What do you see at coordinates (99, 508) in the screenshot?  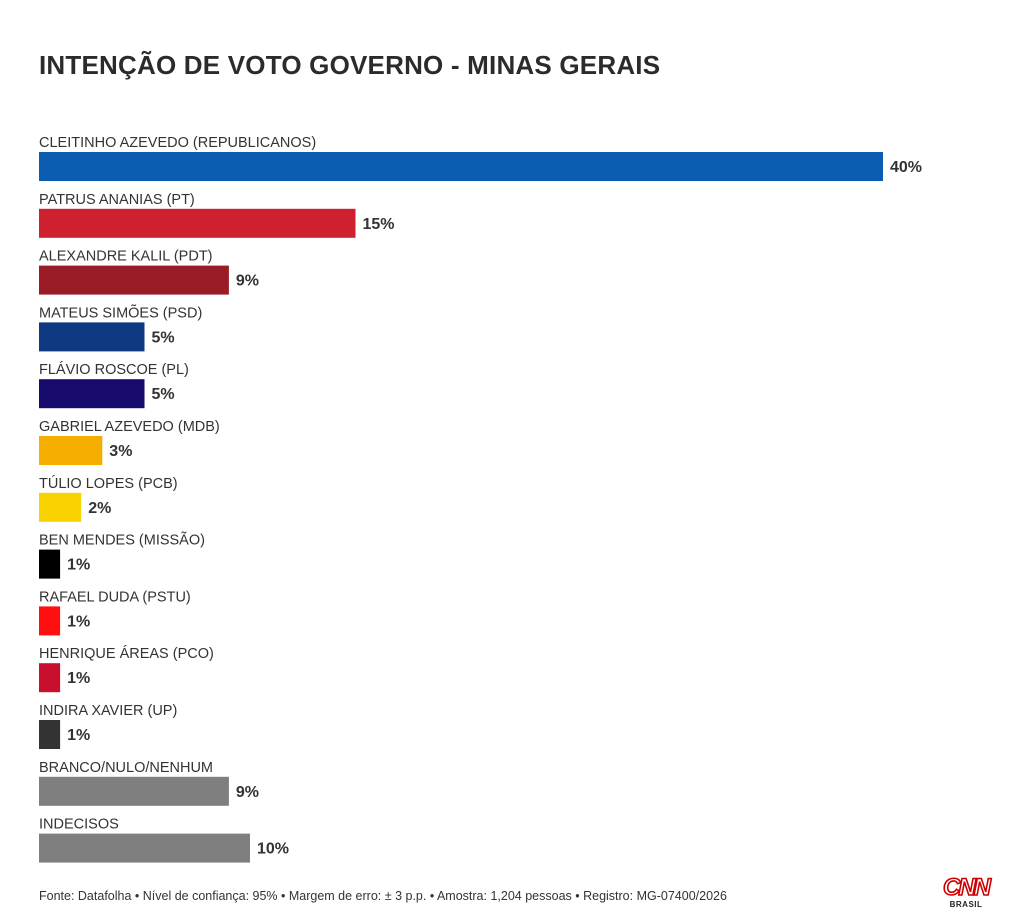 I see `bar-value-label: 2%` at bounding box center [99, 508].